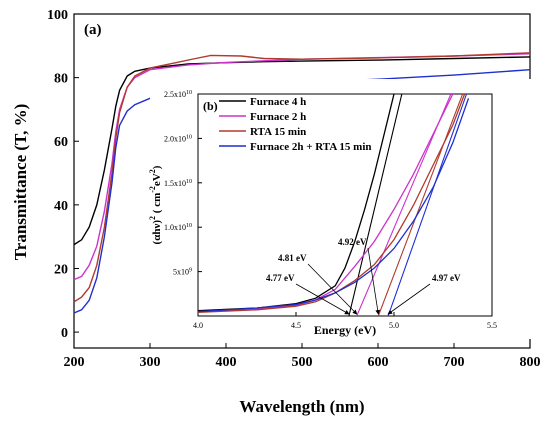 The height and width of the screenshot is (421, 550). What do you see at coordinates (57, 15) in the screenshot?
I see `main-y-tick-label: 100` at bounding box center [57, 15].